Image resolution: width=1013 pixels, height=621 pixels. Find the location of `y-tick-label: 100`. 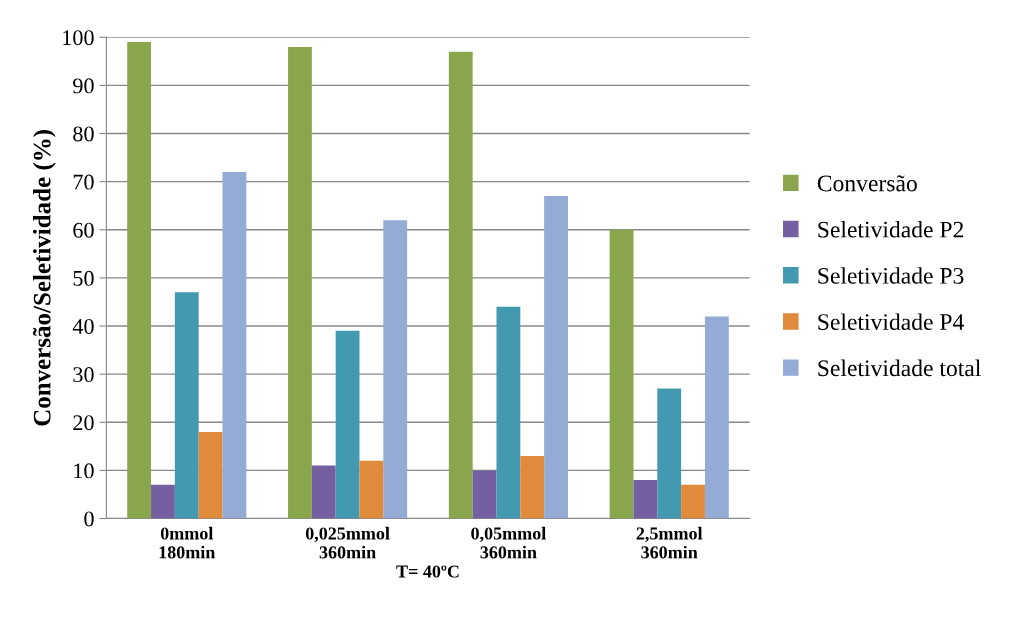

y-tick-label: 100 is located at coordinates (78, 38).